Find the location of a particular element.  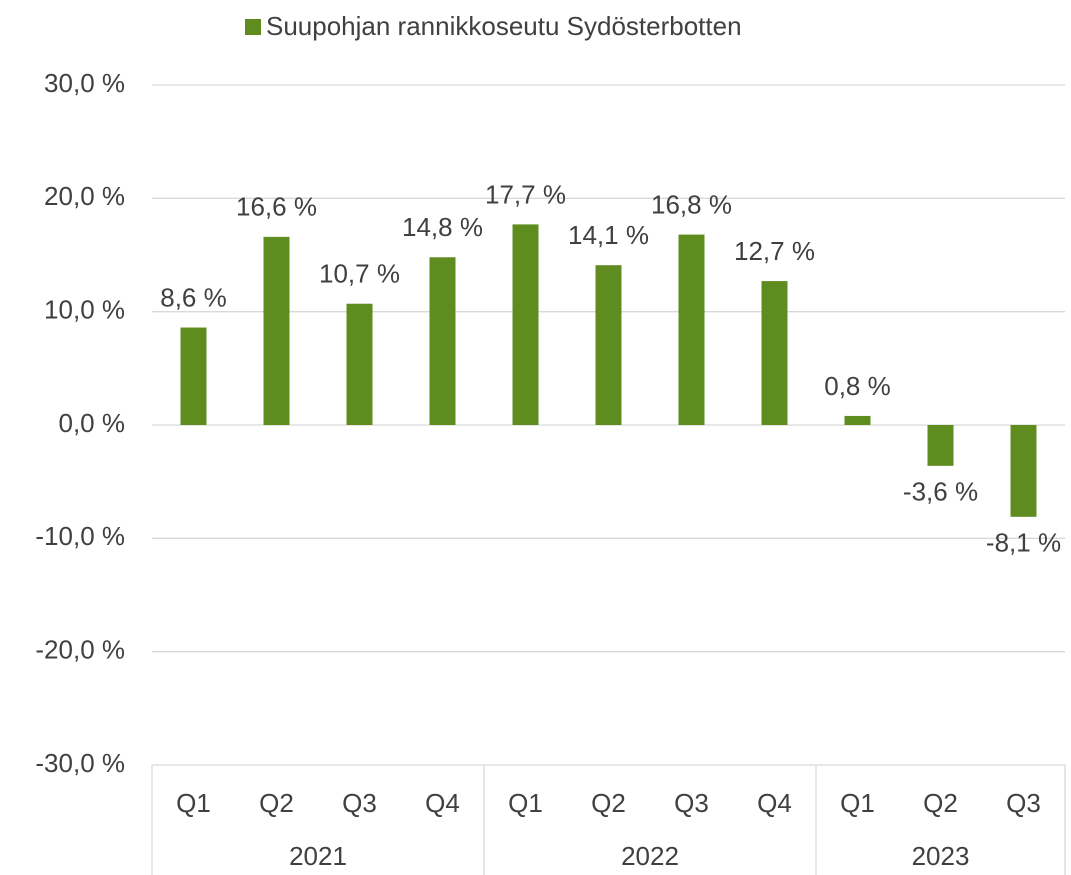

legend-swatch is located at coordinates (253, 27).